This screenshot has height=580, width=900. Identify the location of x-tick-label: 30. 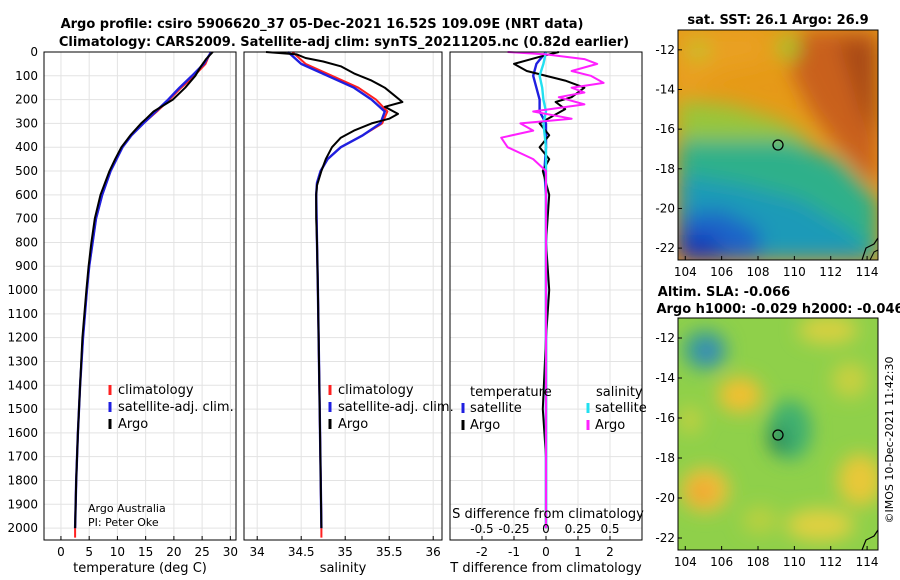
(230, 552).